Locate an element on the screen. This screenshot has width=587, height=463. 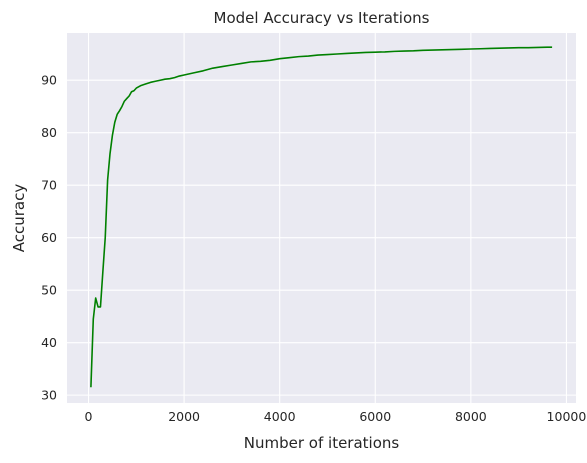
y-axis-label: Accuracy is located at coordinates (19, 218).